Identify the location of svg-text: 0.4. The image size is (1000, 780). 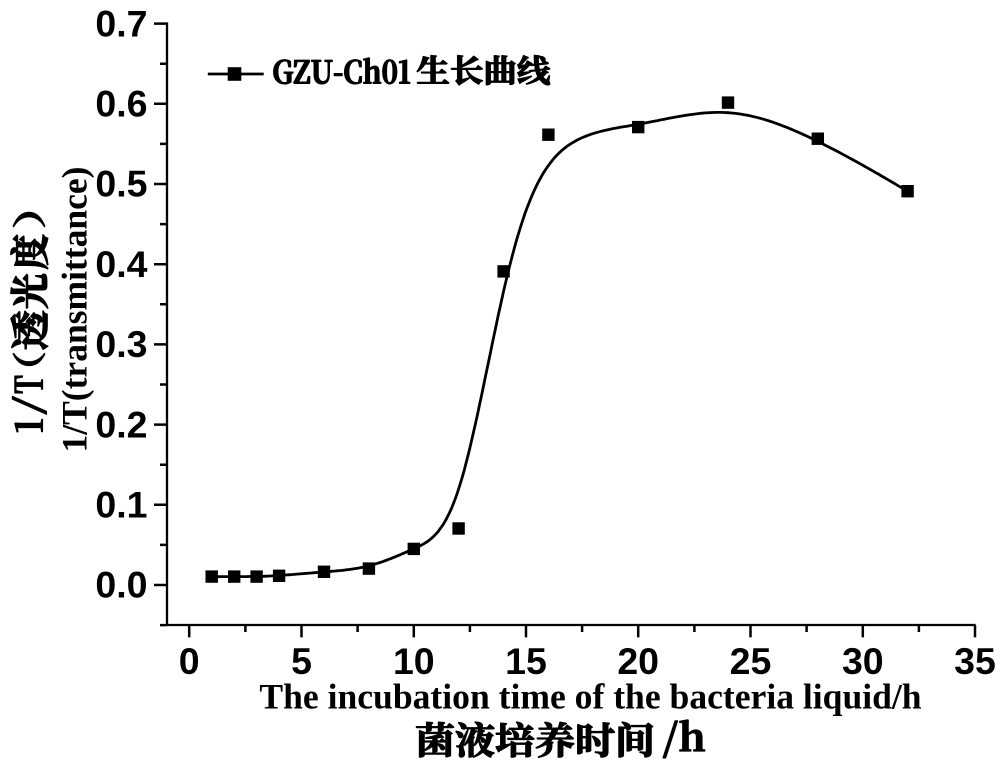
(121, 264).